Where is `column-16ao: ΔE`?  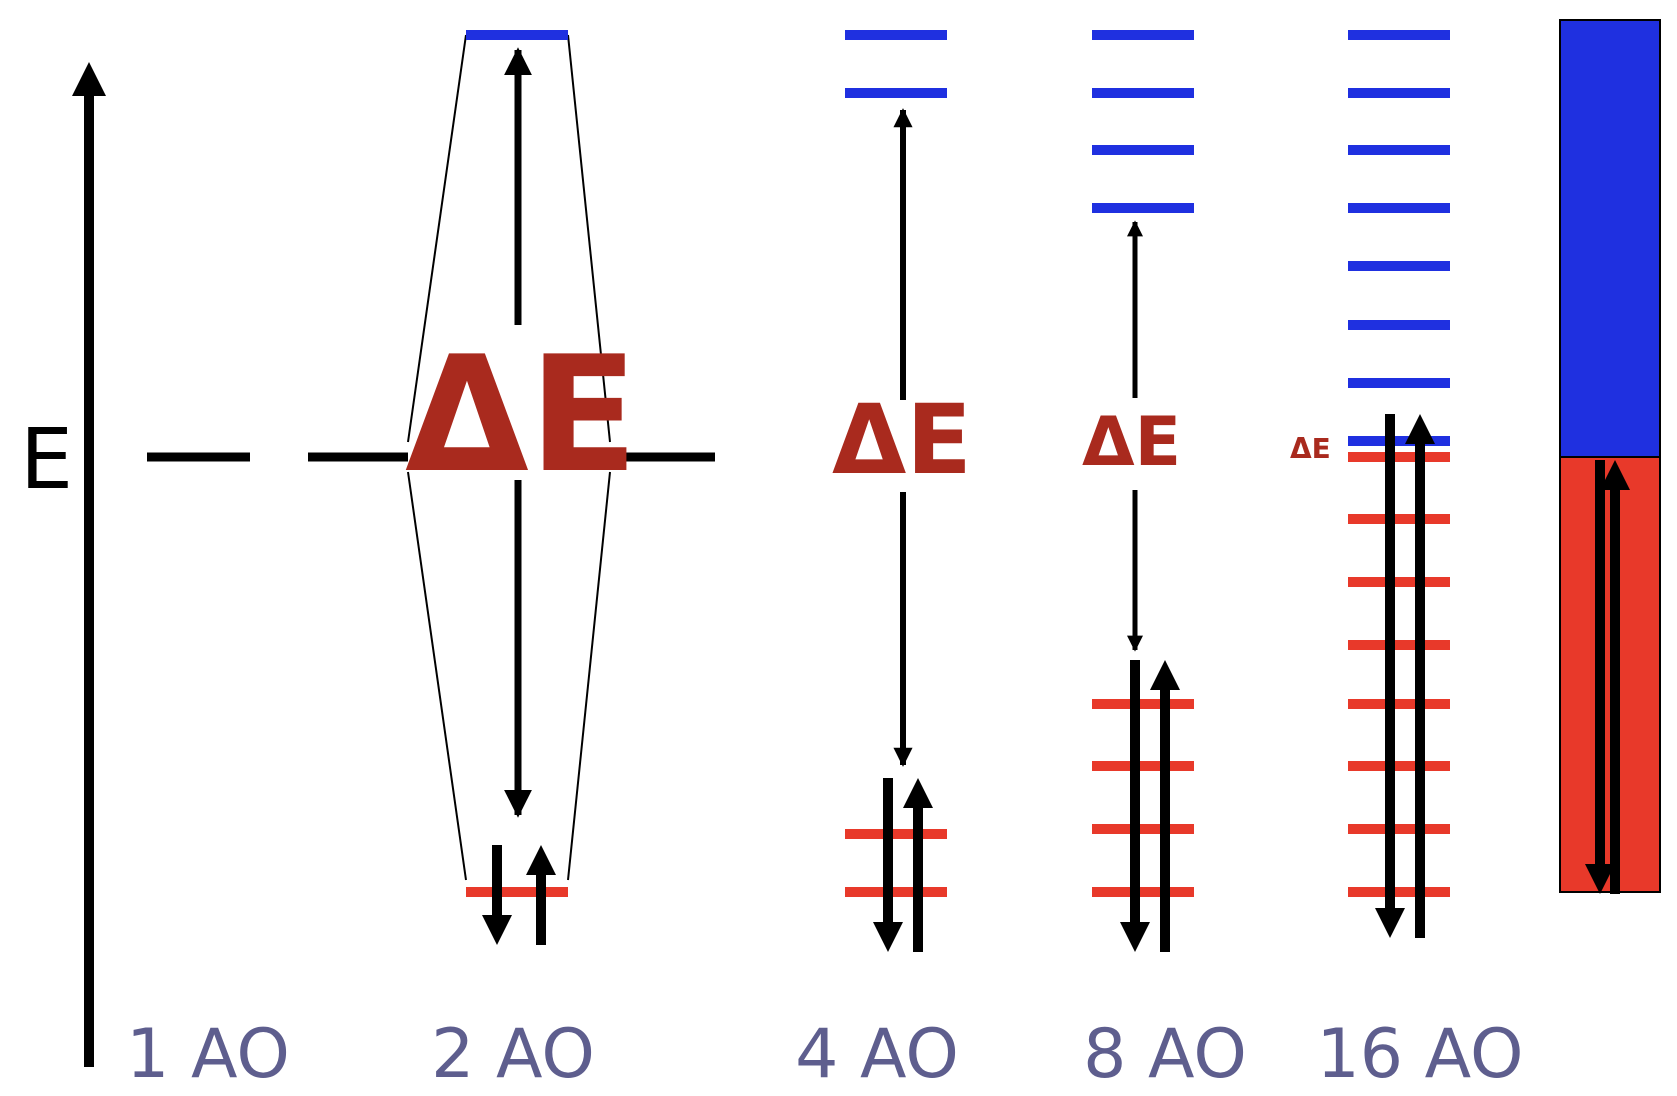
column-16ao: ΔE is located at coordinates (1370, 463).